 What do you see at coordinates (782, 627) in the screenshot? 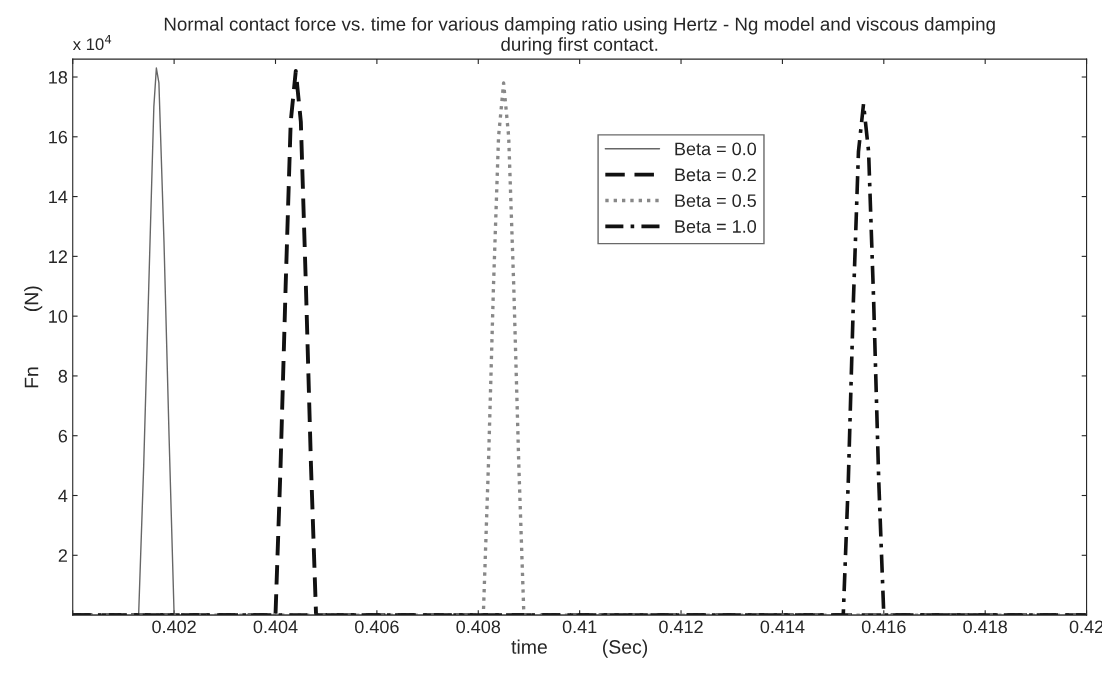
I see `x-tick-label: 0.414` at bounding box center [782, 627].